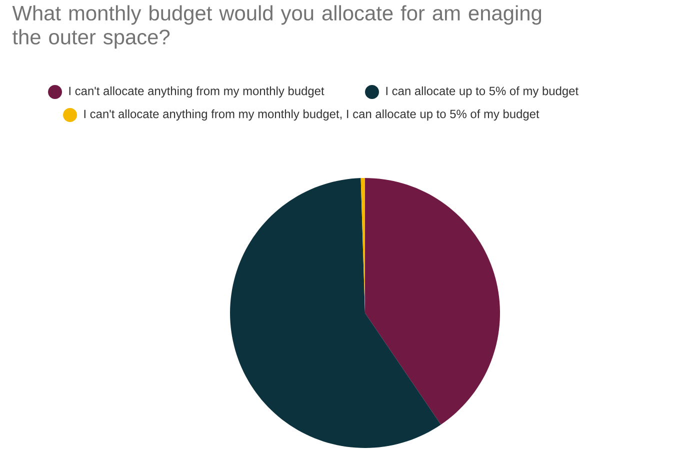 This screenshot has height=457, width=686. I want to click on chart-title: What monthly budget would you allocate for am enaging the outer space?, so click(277, 27).